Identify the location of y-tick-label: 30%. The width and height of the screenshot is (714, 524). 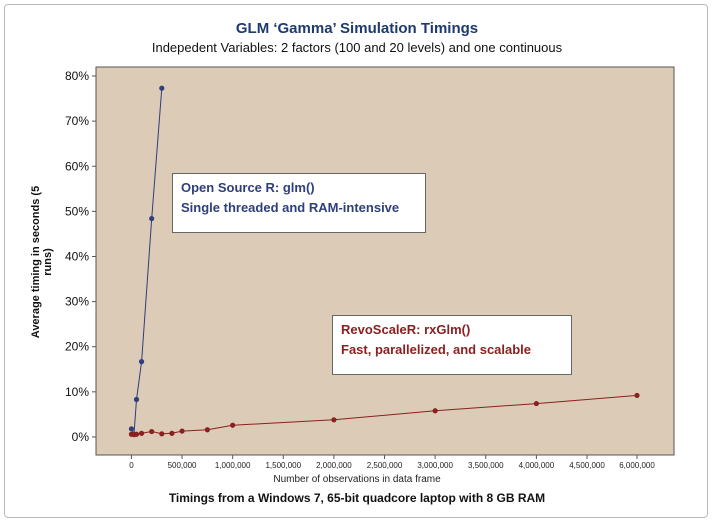
(77, 302).